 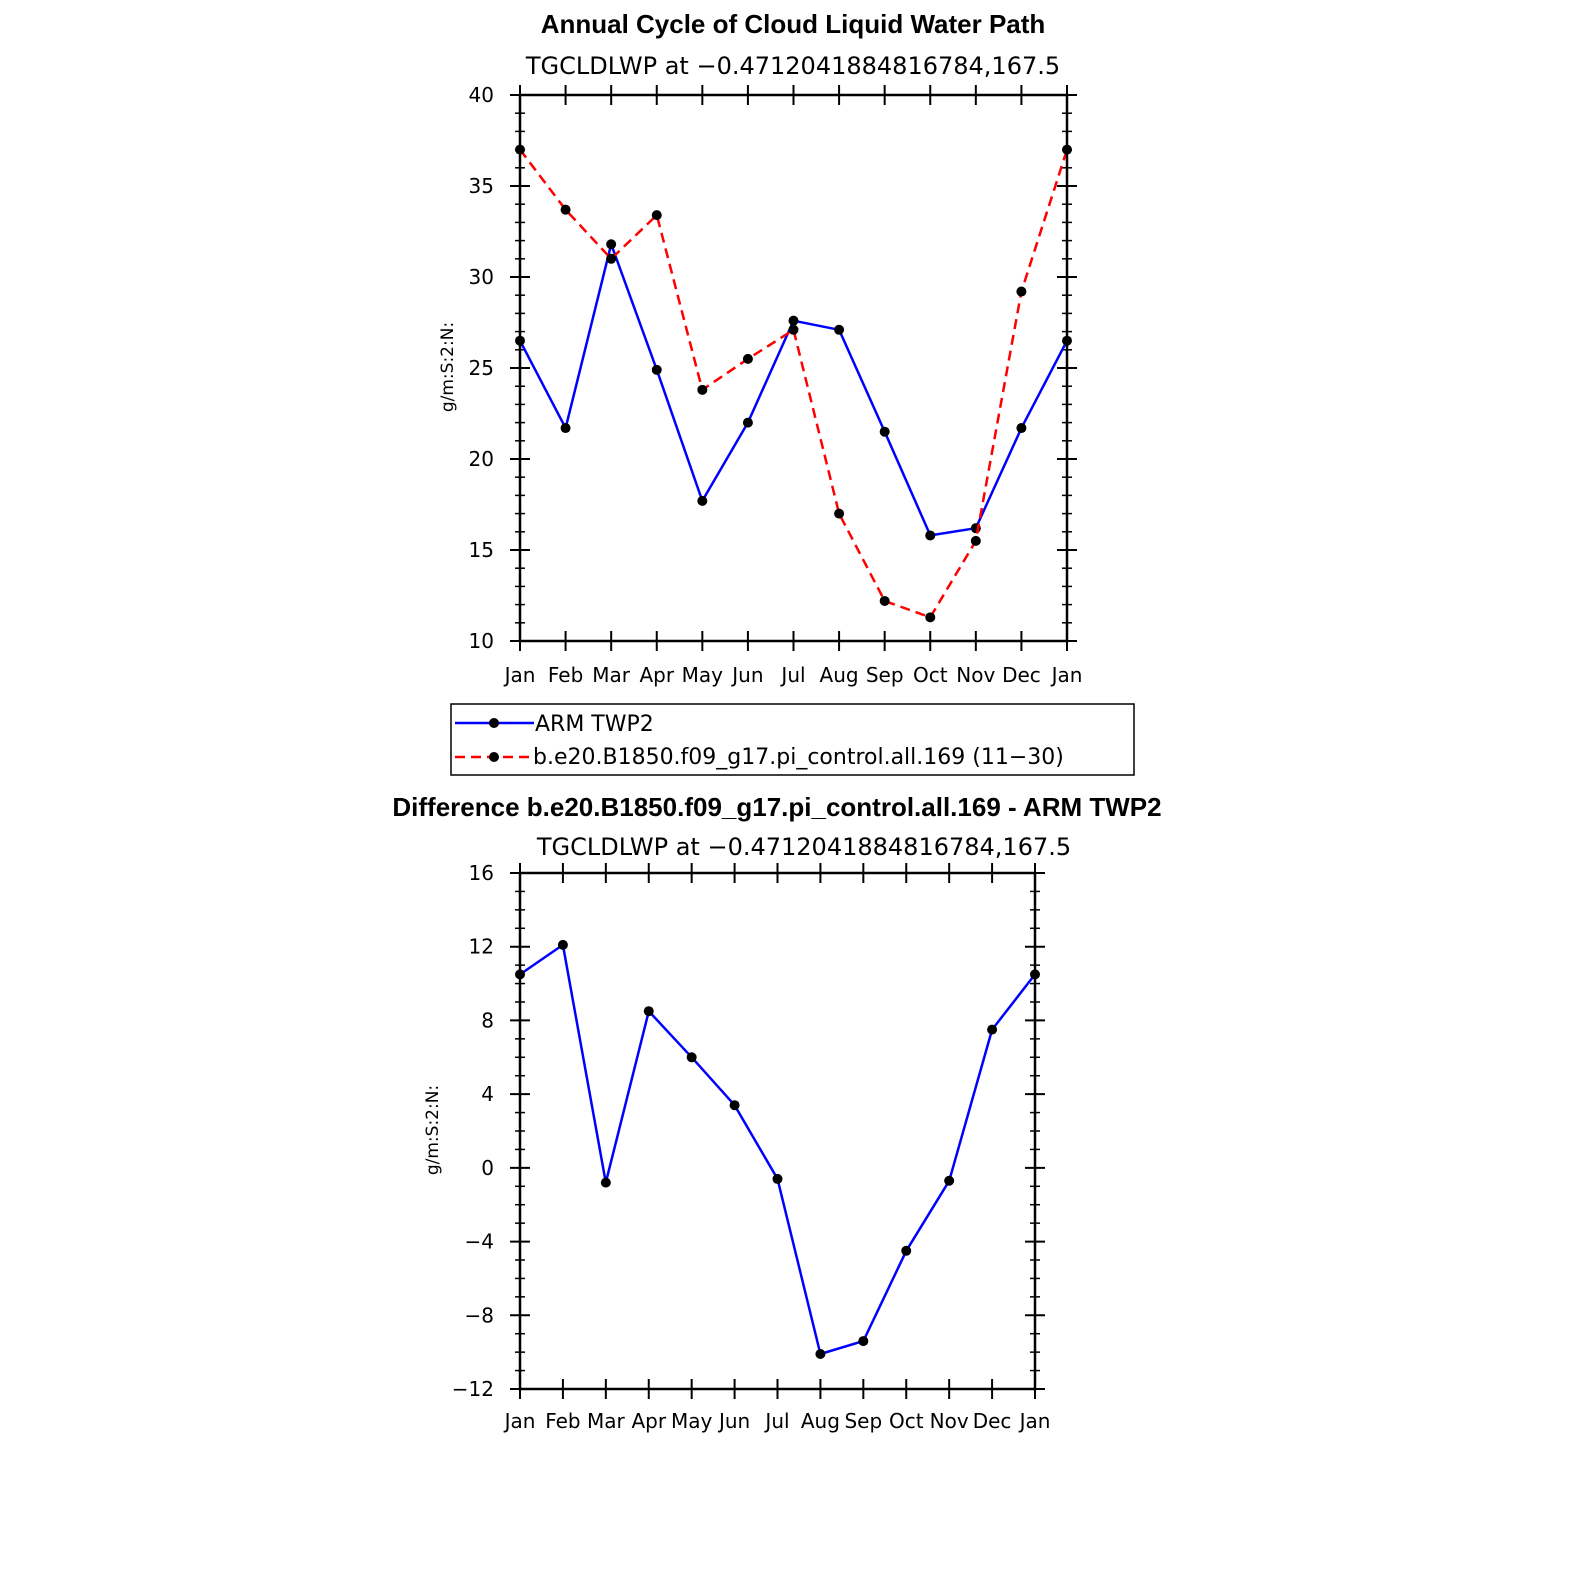 I want to click on y-tick-label: 10, so click(x=481, y=641).